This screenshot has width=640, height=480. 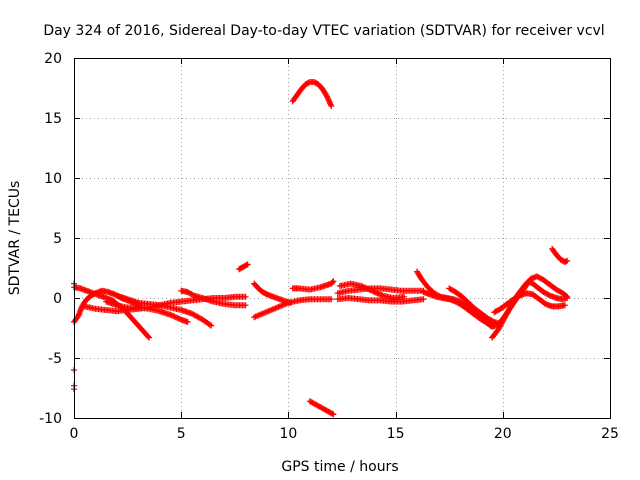 I want to click on series-arc-j, so click(x=313, y=285).